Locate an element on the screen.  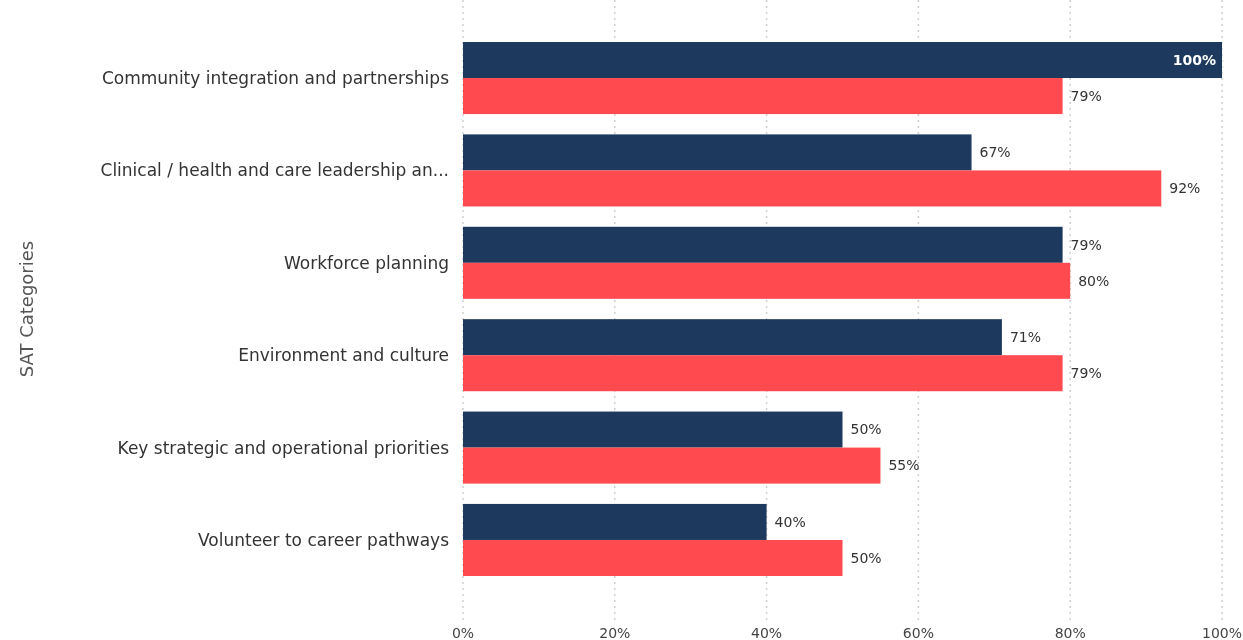
y-tick-label: Community integration and partnerships is located at coordinates (275, 77).